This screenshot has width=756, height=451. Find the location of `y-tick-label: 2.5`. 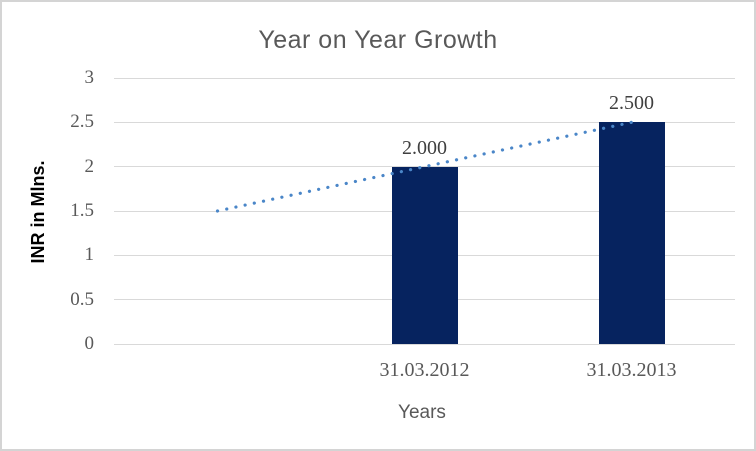

y-tick-label: 2.5 is located at coordinates (82, 122).